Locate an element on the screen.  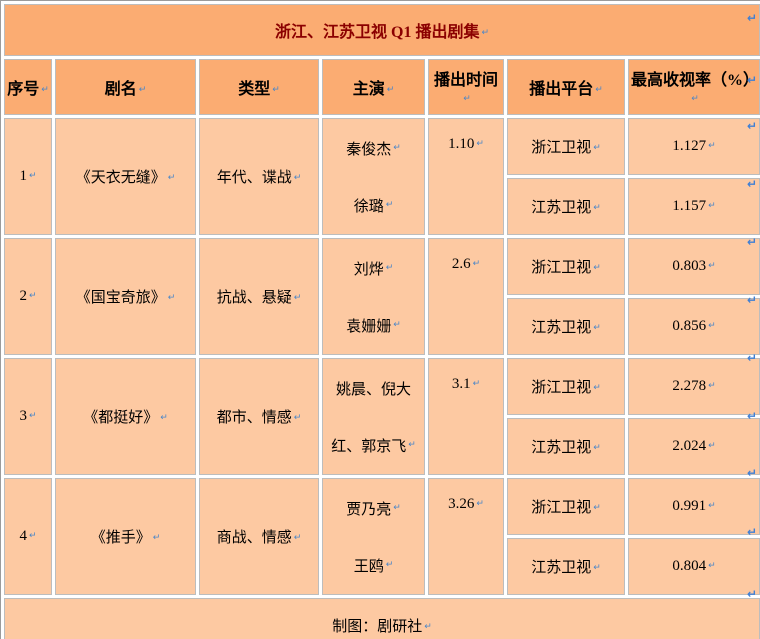
cast-name: 红、郭京飞 is located at coordinates (369, 446).